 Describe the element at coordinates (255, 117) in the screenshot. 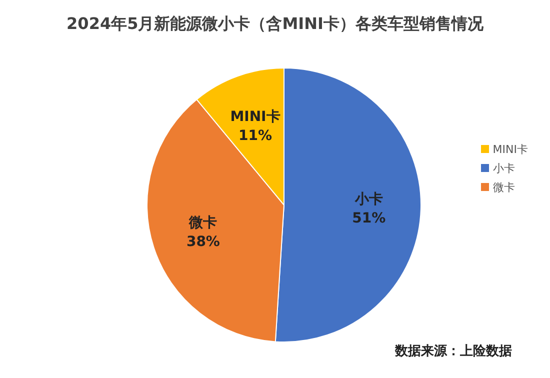

I see `slice-label: MINI卡` at that location.